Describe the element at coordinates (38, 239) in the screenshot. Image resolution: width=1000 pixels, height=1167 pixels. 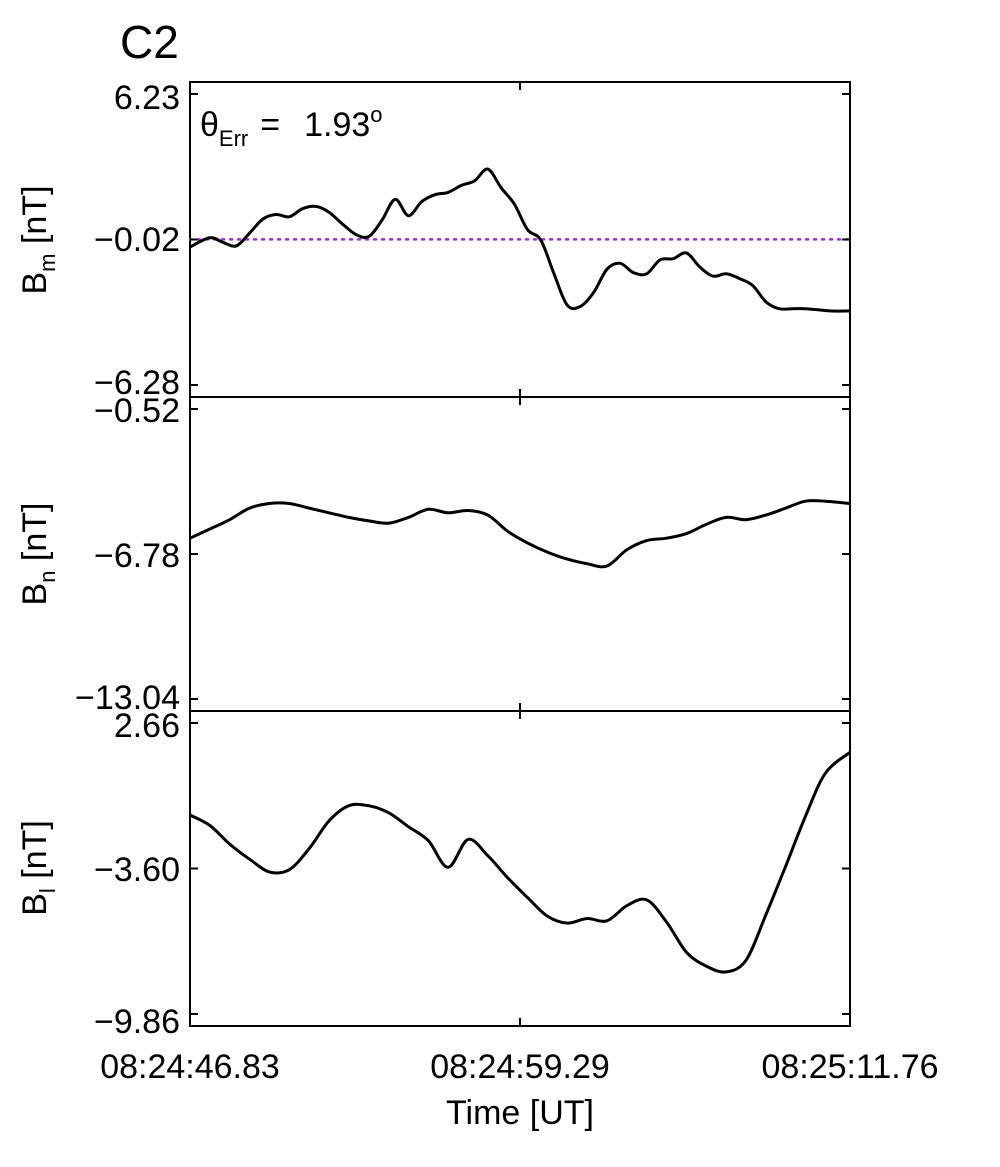
I see `y-axis-label-bm: Bm [nT]` at that location.